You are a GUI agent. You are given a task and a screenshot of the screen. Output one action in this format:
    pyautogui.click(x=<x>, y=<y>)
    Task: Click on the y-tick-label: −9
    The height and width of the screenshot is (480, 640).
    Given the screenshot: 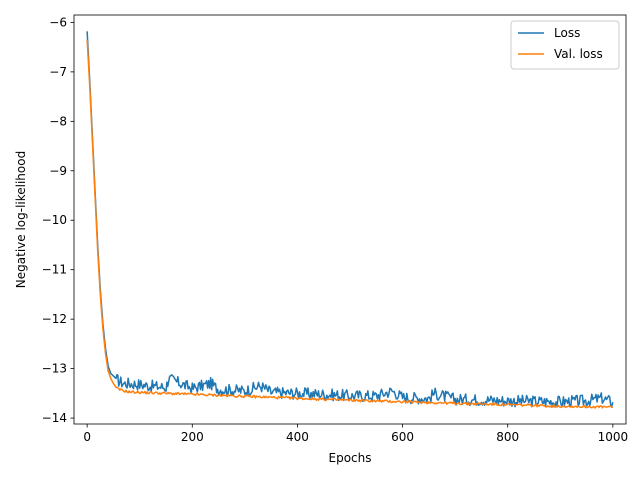 What is the action you would take?
    pyautogui.click(x=58, y=171)
    